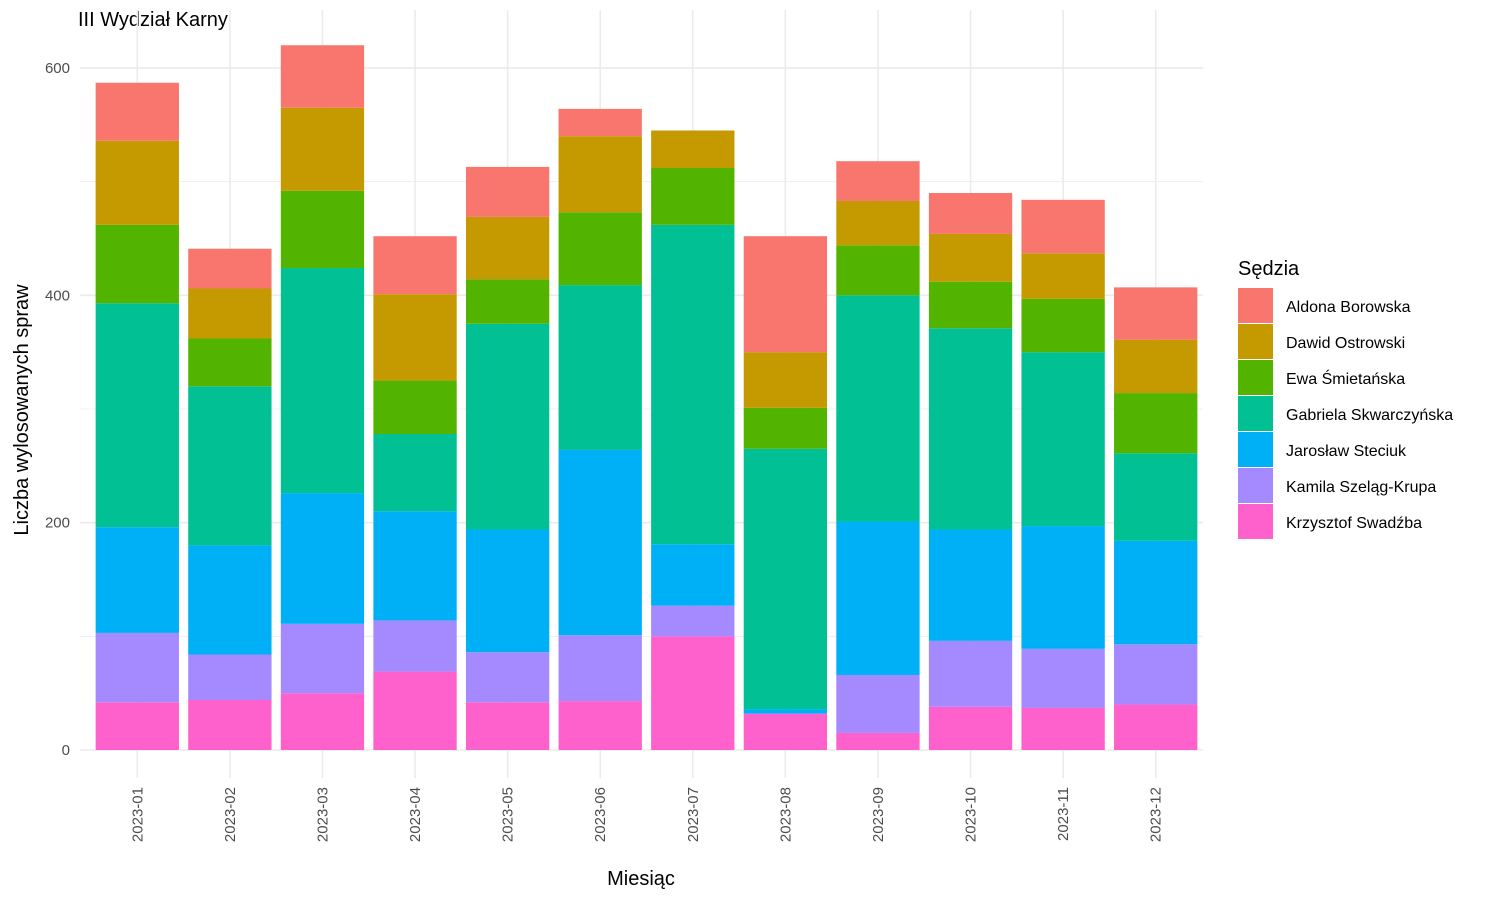  Describe the element at coordinates (785, 814) in the screenshot. I see `x-tick-label: 2023-08` at that location.